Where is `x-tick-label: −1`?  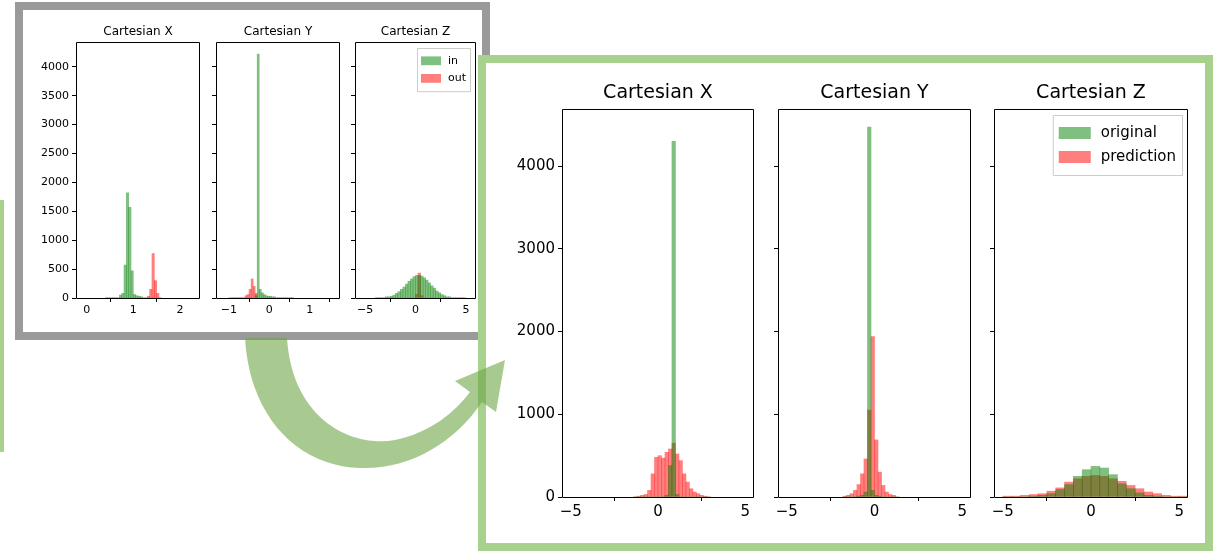
x-tick-label: −1 is located at coordinates (229, 310).